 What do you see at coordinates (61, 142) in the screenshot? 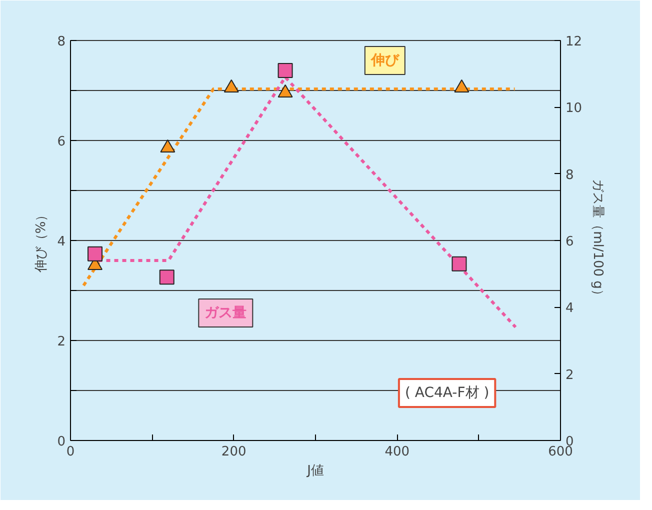
I see `y-tick-label: 6` at bounding box center [61, 142].